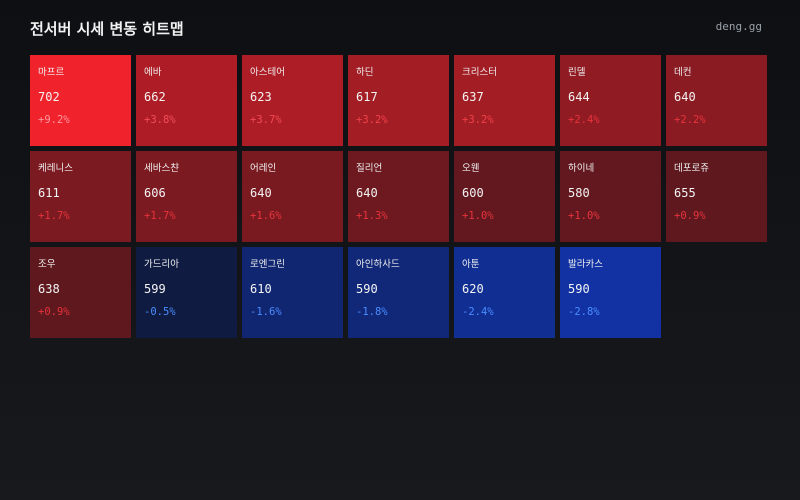 The height and width of the screenshot is (500, 800). Describe the element at coordinates (584, 312) in the screenshot. I see `change: -2.8%` at that location.